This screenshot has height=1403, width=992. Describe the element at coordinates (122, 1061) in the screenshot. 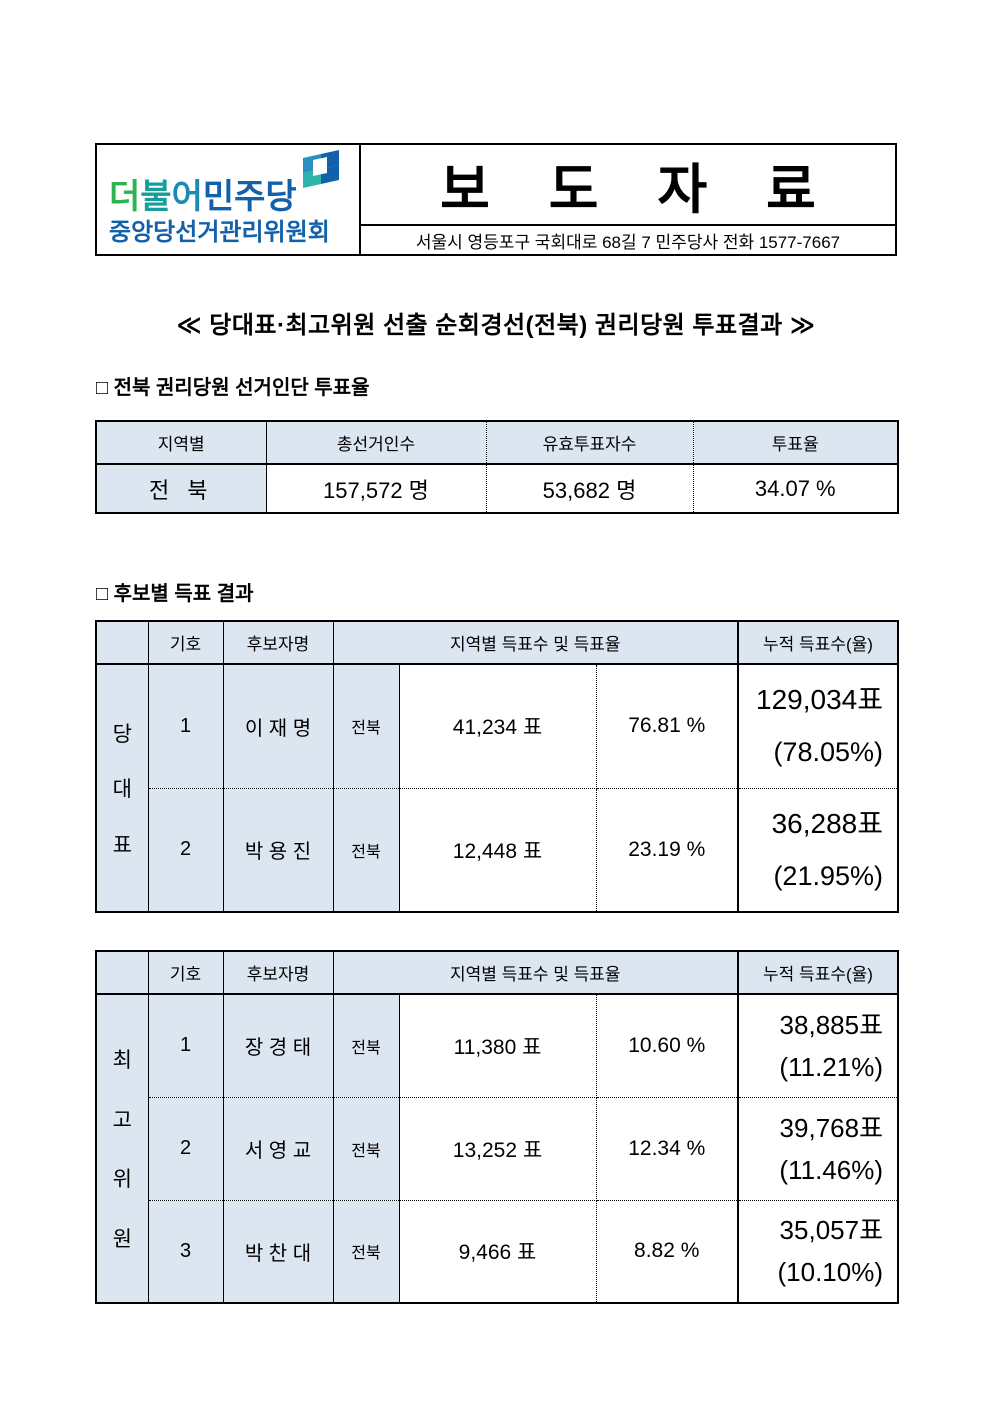

I see `group-char: 최` at that location.